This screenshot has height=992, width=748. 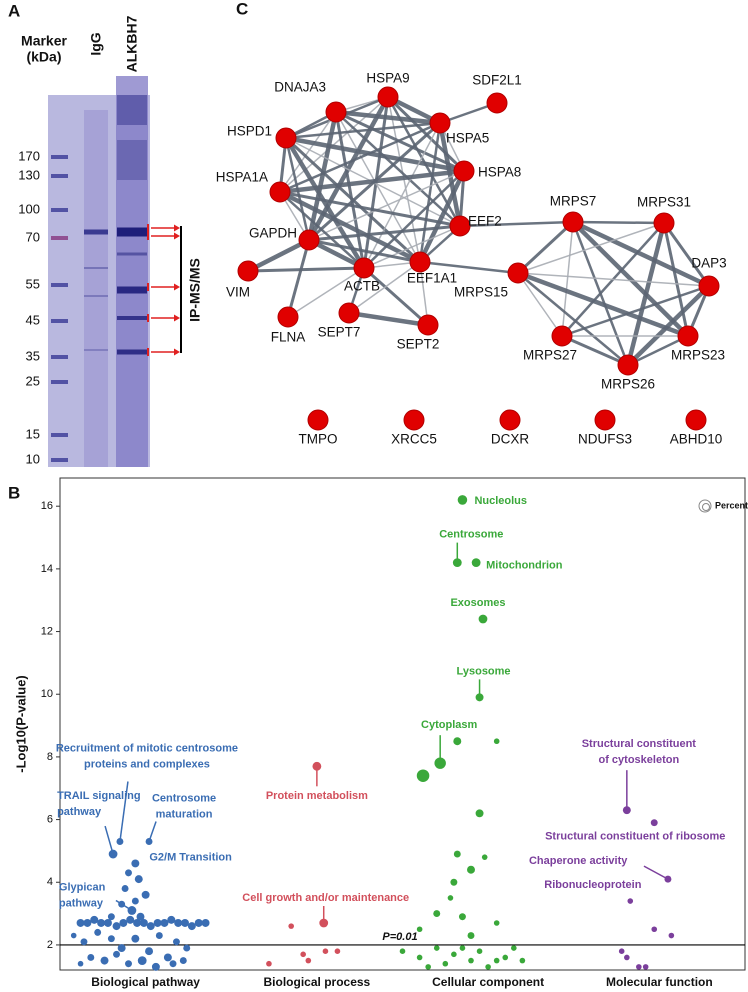 I want to click on y-tick-label: 16, so click(x=47, y=506).